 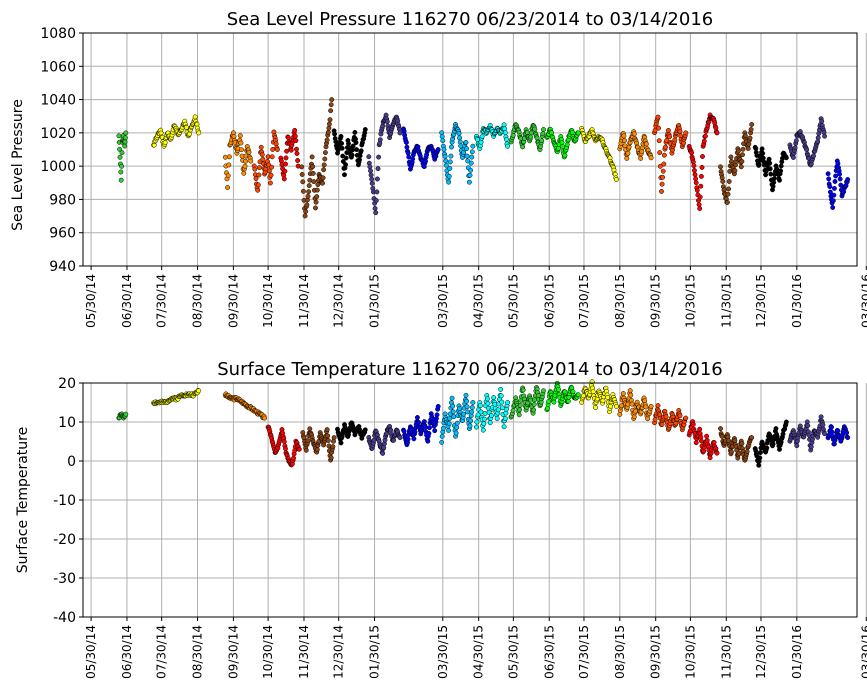 I want to click on x-tick-label: 03/30/16, so click(x=863, y=652).